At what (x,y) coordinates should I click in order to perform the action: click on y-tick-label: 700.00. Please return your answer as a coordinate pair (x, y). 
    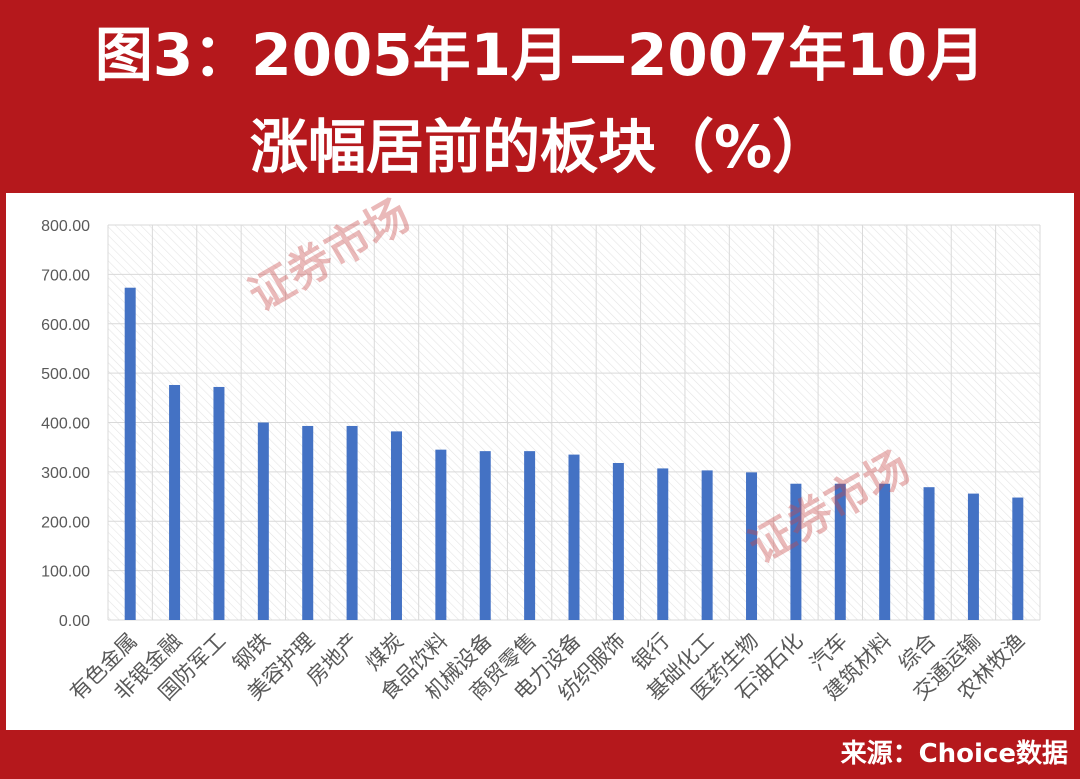
    Looking at the image, I should click on (65, 275).